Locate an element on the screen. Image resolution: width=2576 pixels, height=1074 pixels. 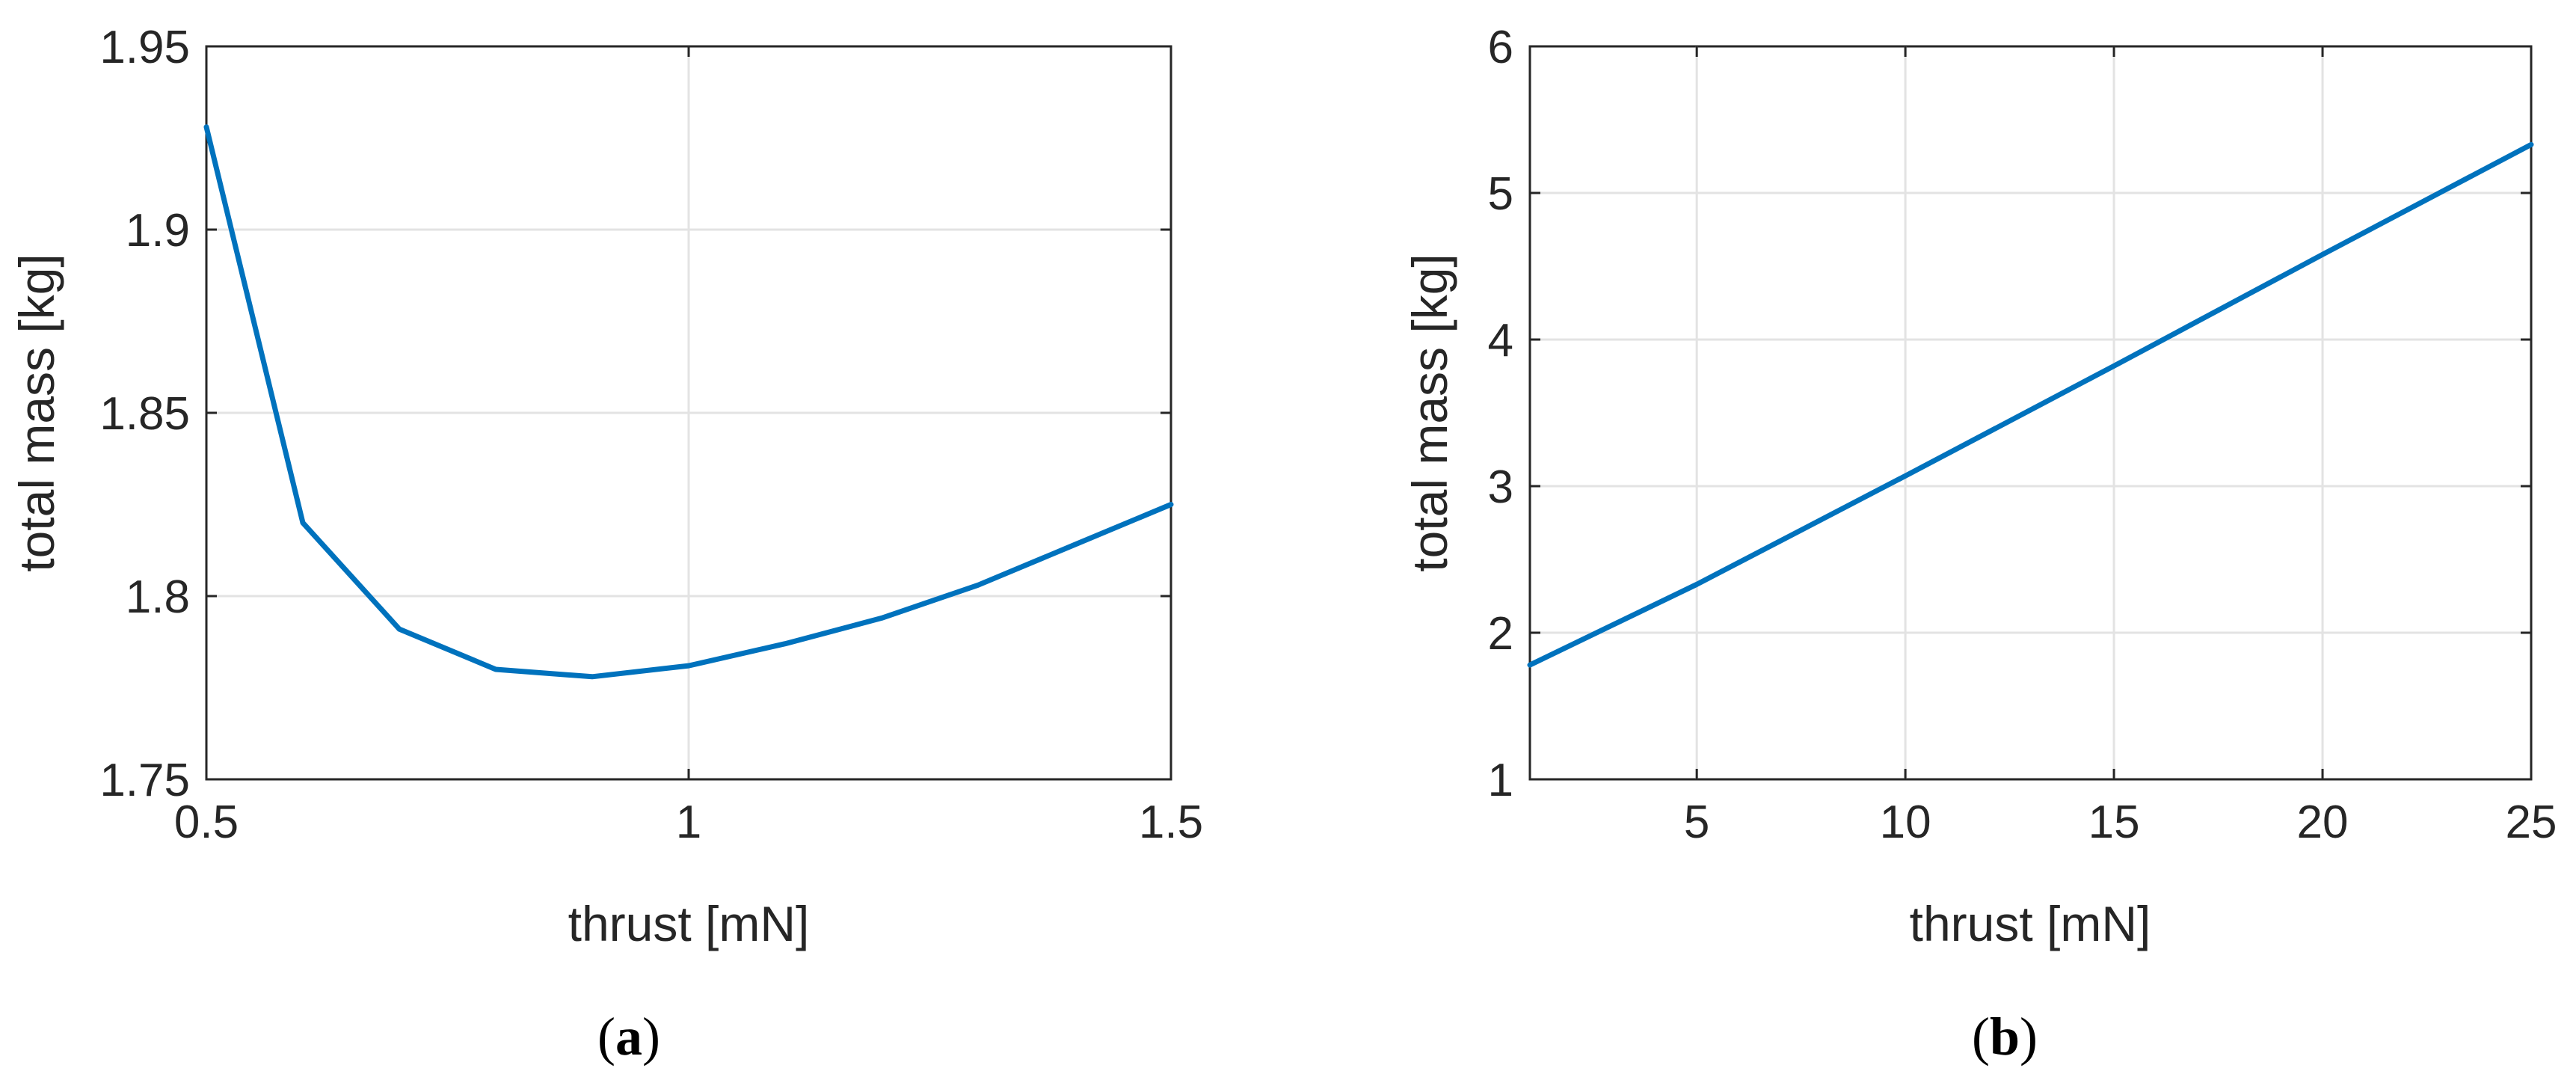
y-tick-label-a-4: 1.95 is located at coordinates (144, 48).